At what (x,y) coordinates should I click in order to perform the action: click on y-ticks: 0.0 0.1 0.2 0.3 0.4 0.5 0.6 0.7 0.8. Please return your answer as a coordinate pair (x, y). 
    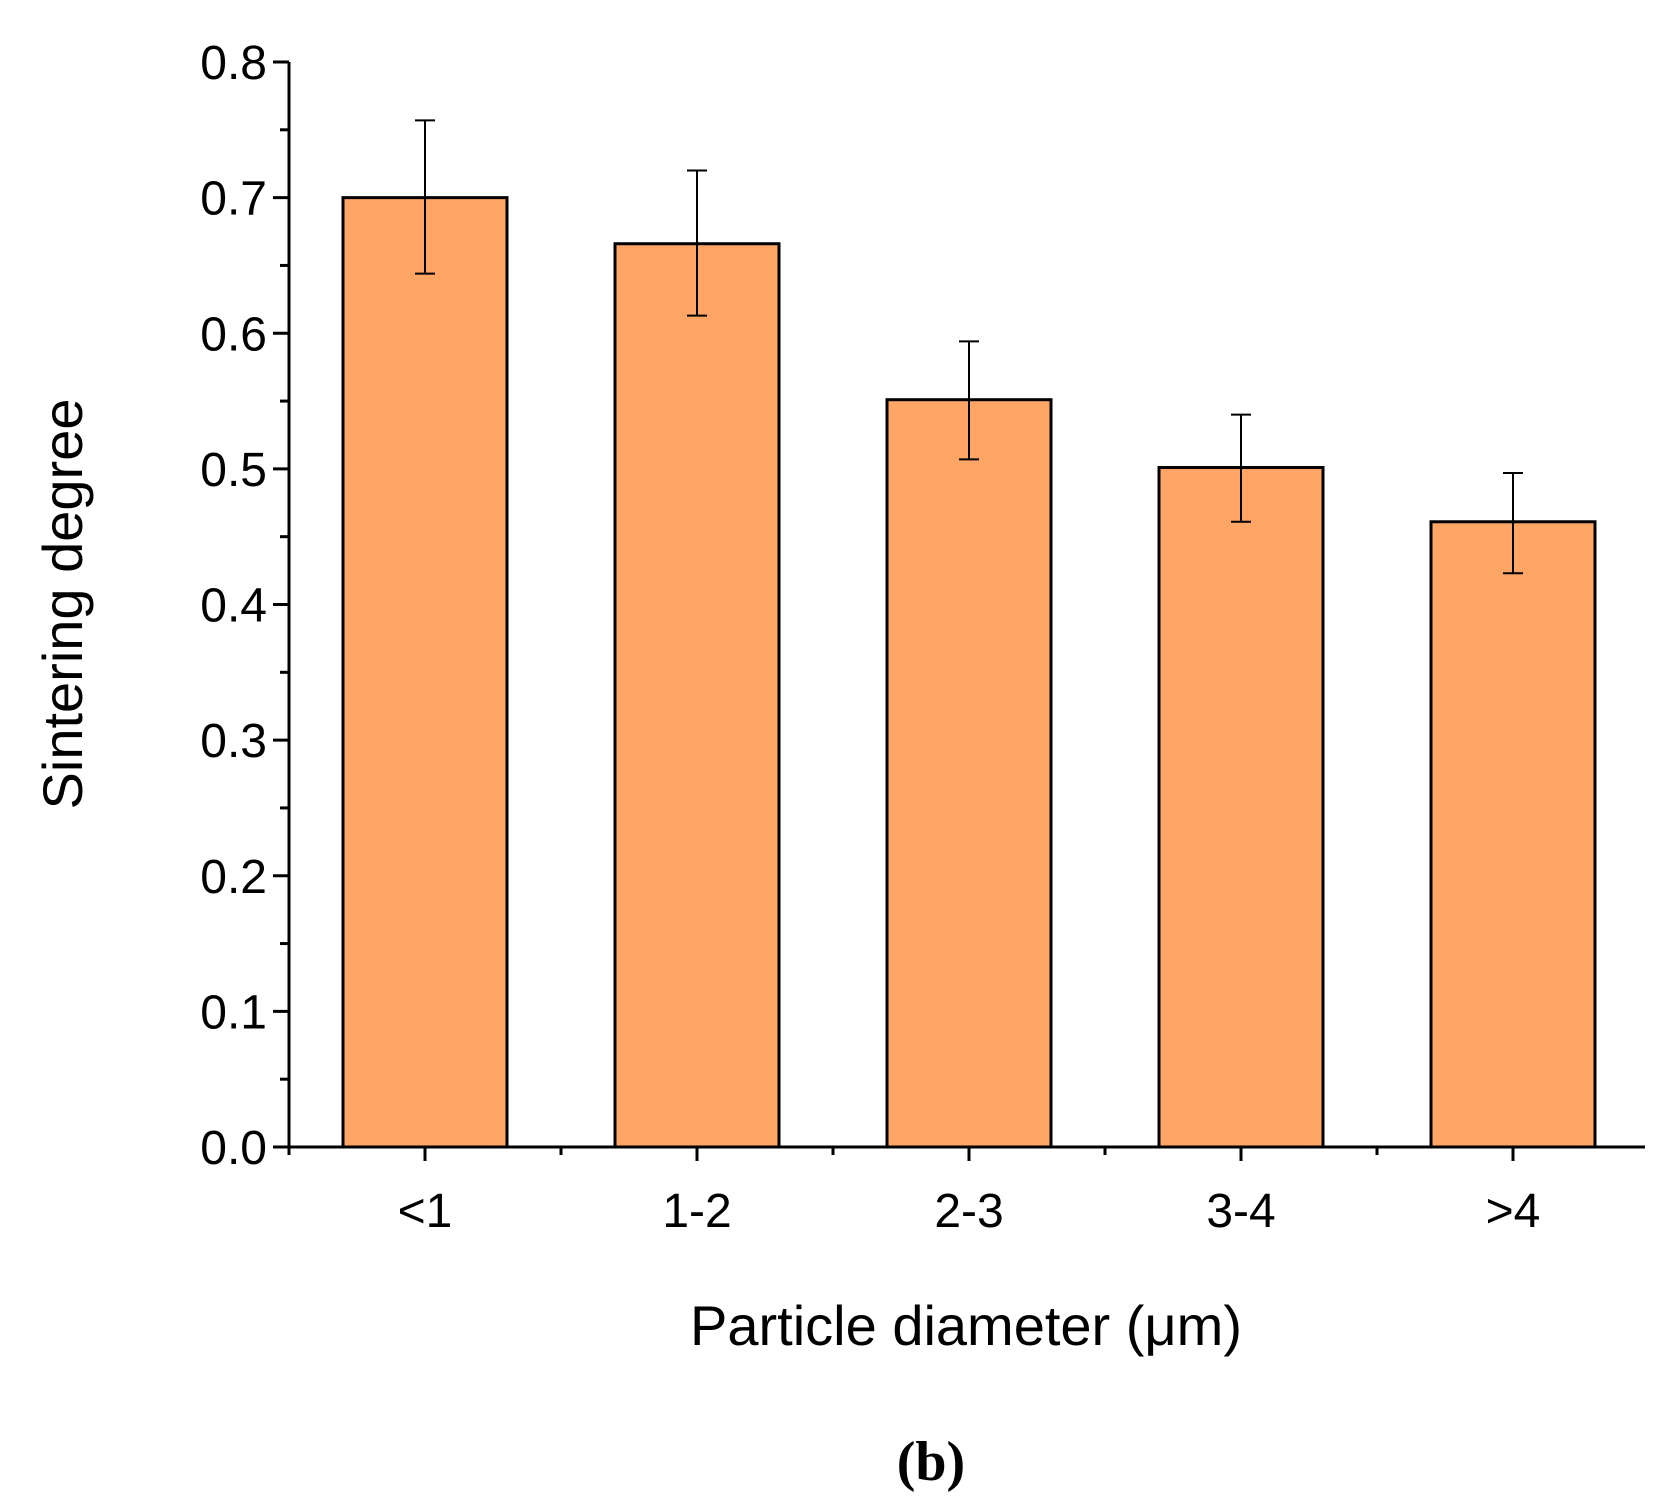
    Looking at the image, I should click on (244, 606).